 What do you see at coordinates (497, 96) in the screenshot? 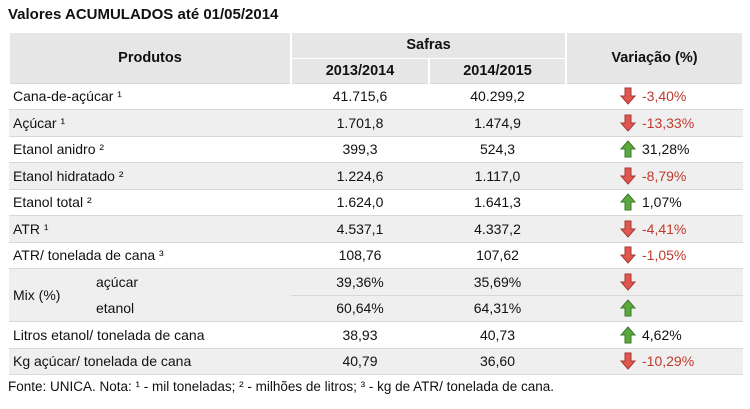
I see `value-cell: 40.299,2` at bounding box center [497, 96].